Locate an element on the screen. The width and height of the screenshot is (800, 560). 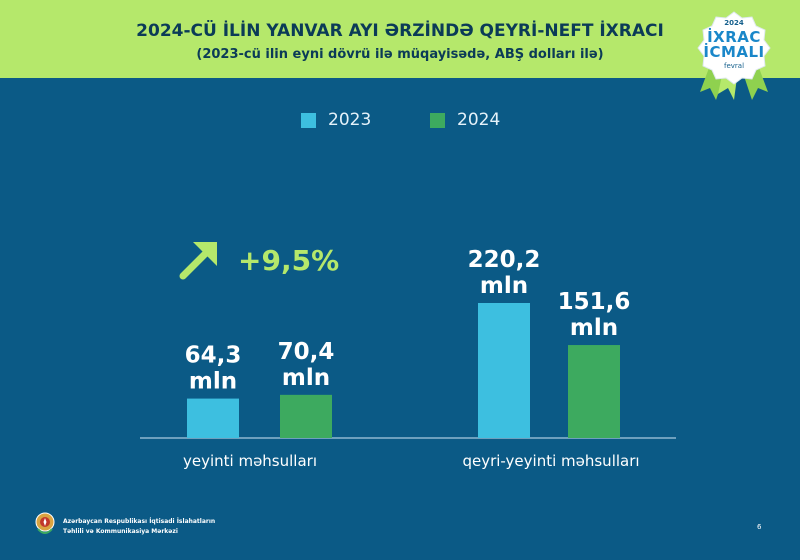
growth-indicator: +9,5% is located at coordinates (275, 260).